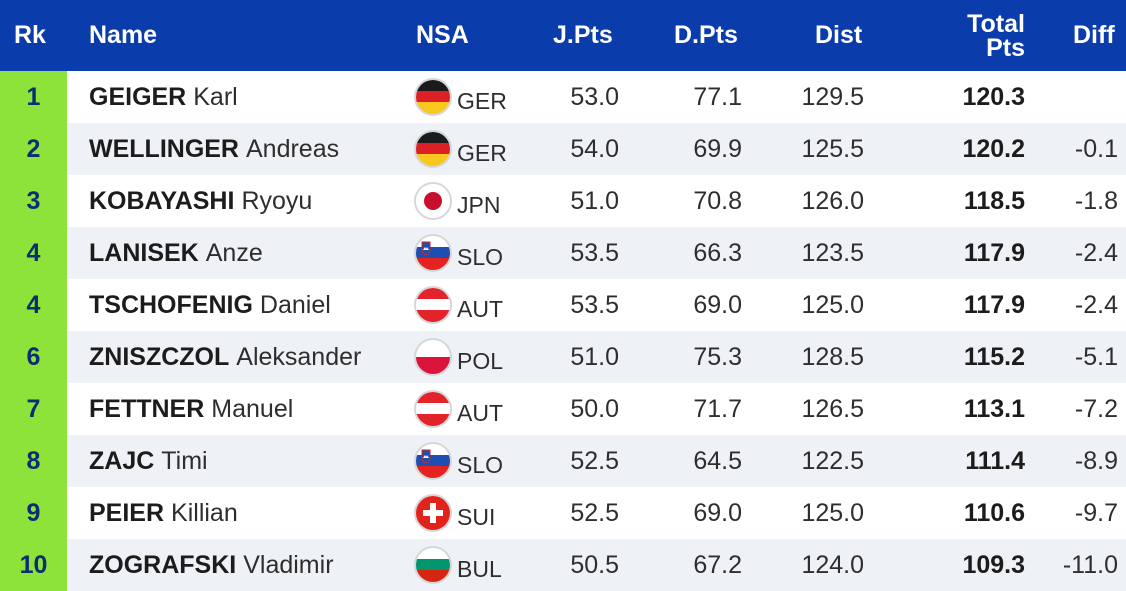 The height and width of the screenshot is (591, 1126). Describe the element at coordinates (832, 304) in the screenshot. I see `distance-cell: 125.0` at that location.